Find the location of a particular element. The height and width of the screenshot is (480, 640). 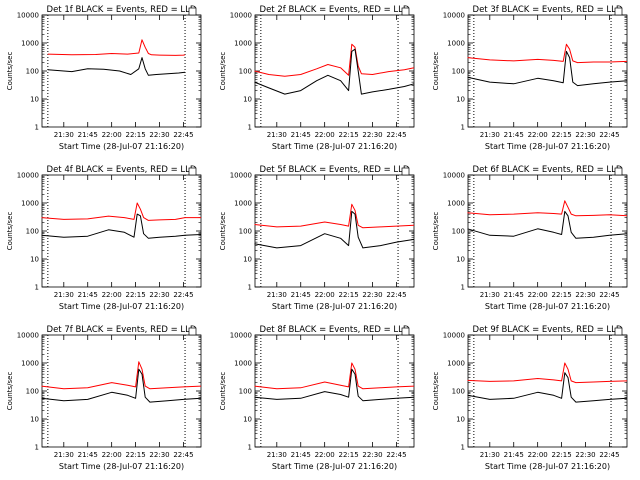

panel-title: Det 7f BLACK = Events, RED = LLD is located at coordinates (122, 330).